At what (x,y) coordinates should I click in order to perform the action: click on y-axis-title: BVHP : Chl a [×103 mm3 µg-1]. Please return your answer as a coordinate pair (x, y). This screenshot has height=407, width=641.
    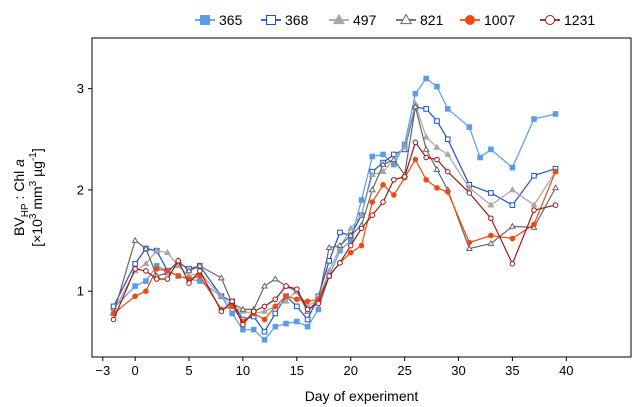
    Looking at the image, I should click on (28, 197).